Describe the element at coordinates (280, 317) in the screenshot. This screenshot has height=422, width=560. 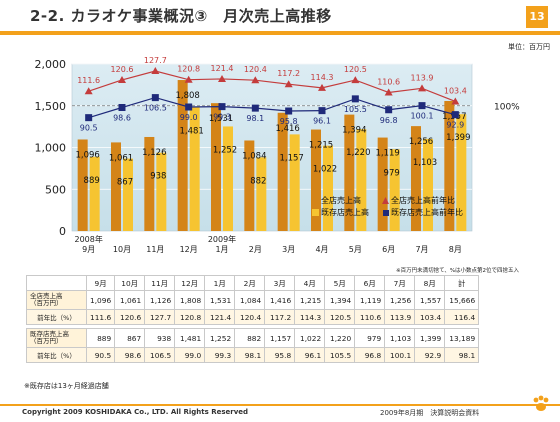
I see `table-cell: 117.2` at that location.